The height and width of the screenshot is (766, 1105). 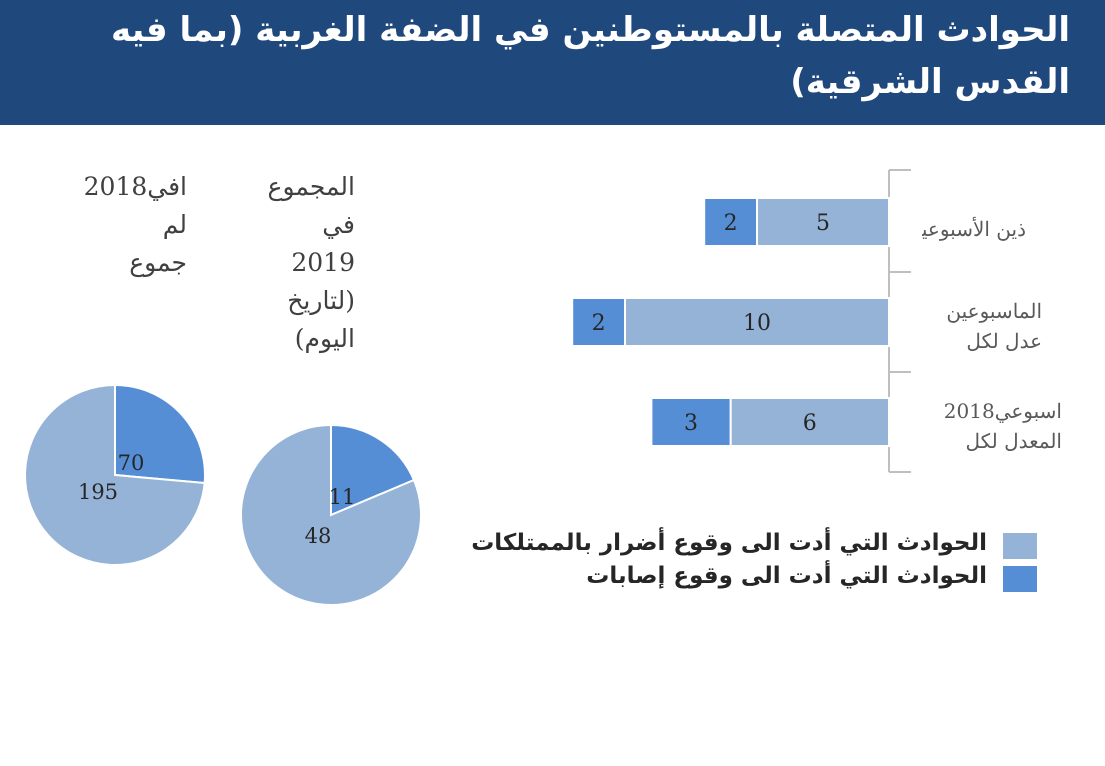 What do you see at coordinates (342, 497) in the screenshot?
I see `pie-label-0: 11` at bounding box center [342, 497].